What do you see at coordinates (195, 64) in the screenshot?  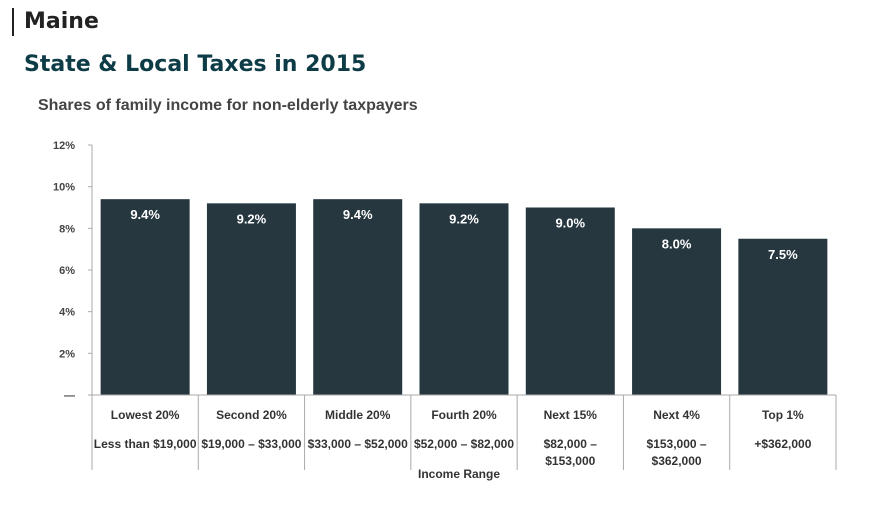 I see `page-title: State & Local Taxes in 2015` at bounding box center [195, 64].